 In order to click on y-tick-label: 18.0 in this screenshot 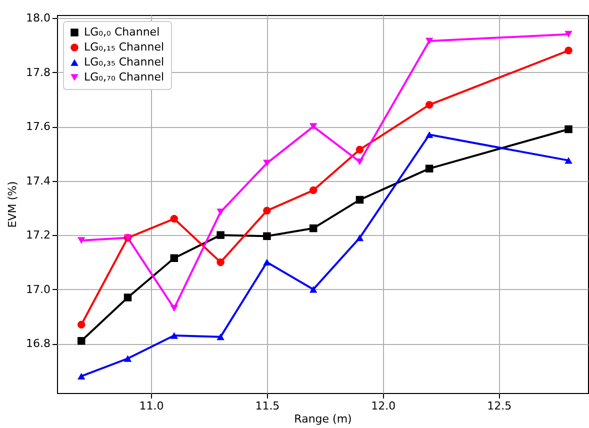, I will do `click(38, 17)`.